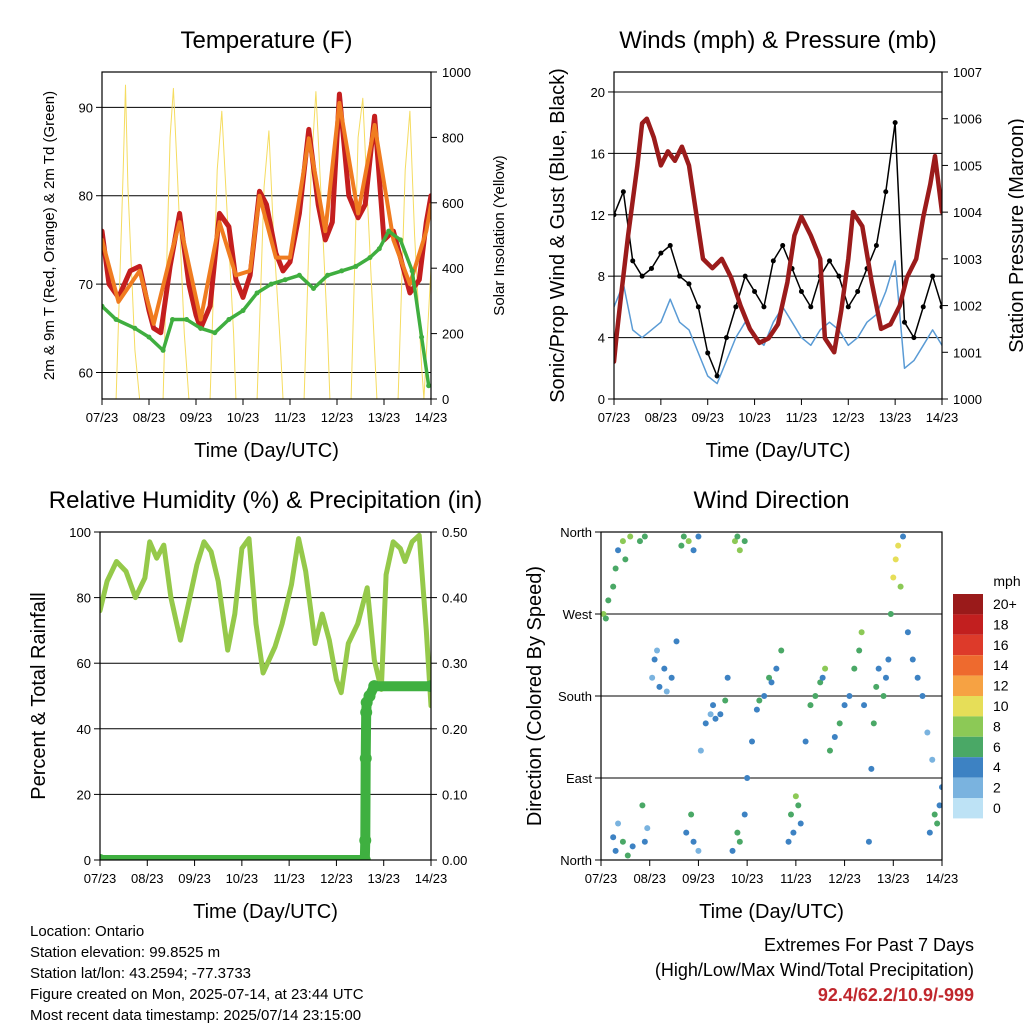  I want to click on legend-label: 20+, so click(1005, 604).